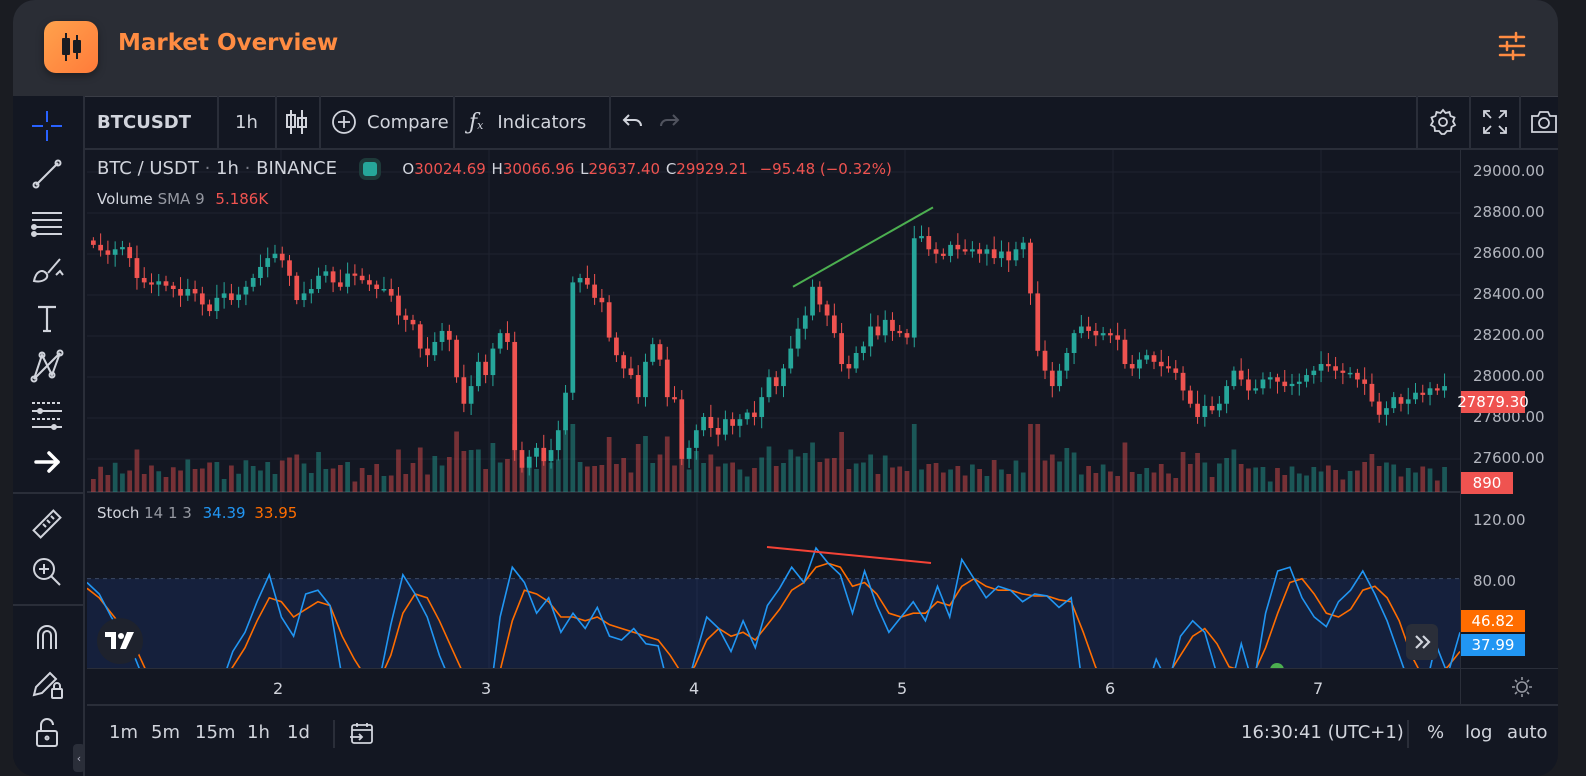 Image resolution: width=1586 pixels, height=776 pixels. What do you see at coordinates (47, 366) in the screenshot?
I see `pattern-icon` at bounding box center [47, 366].